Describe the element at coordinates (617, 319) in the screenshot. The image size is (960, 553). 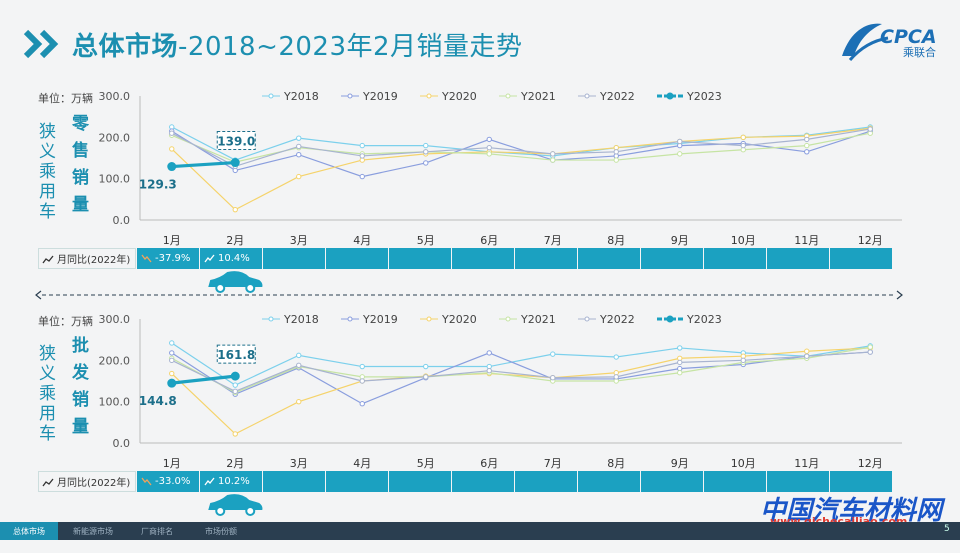
I see `legend-label: Y2022` at that location.